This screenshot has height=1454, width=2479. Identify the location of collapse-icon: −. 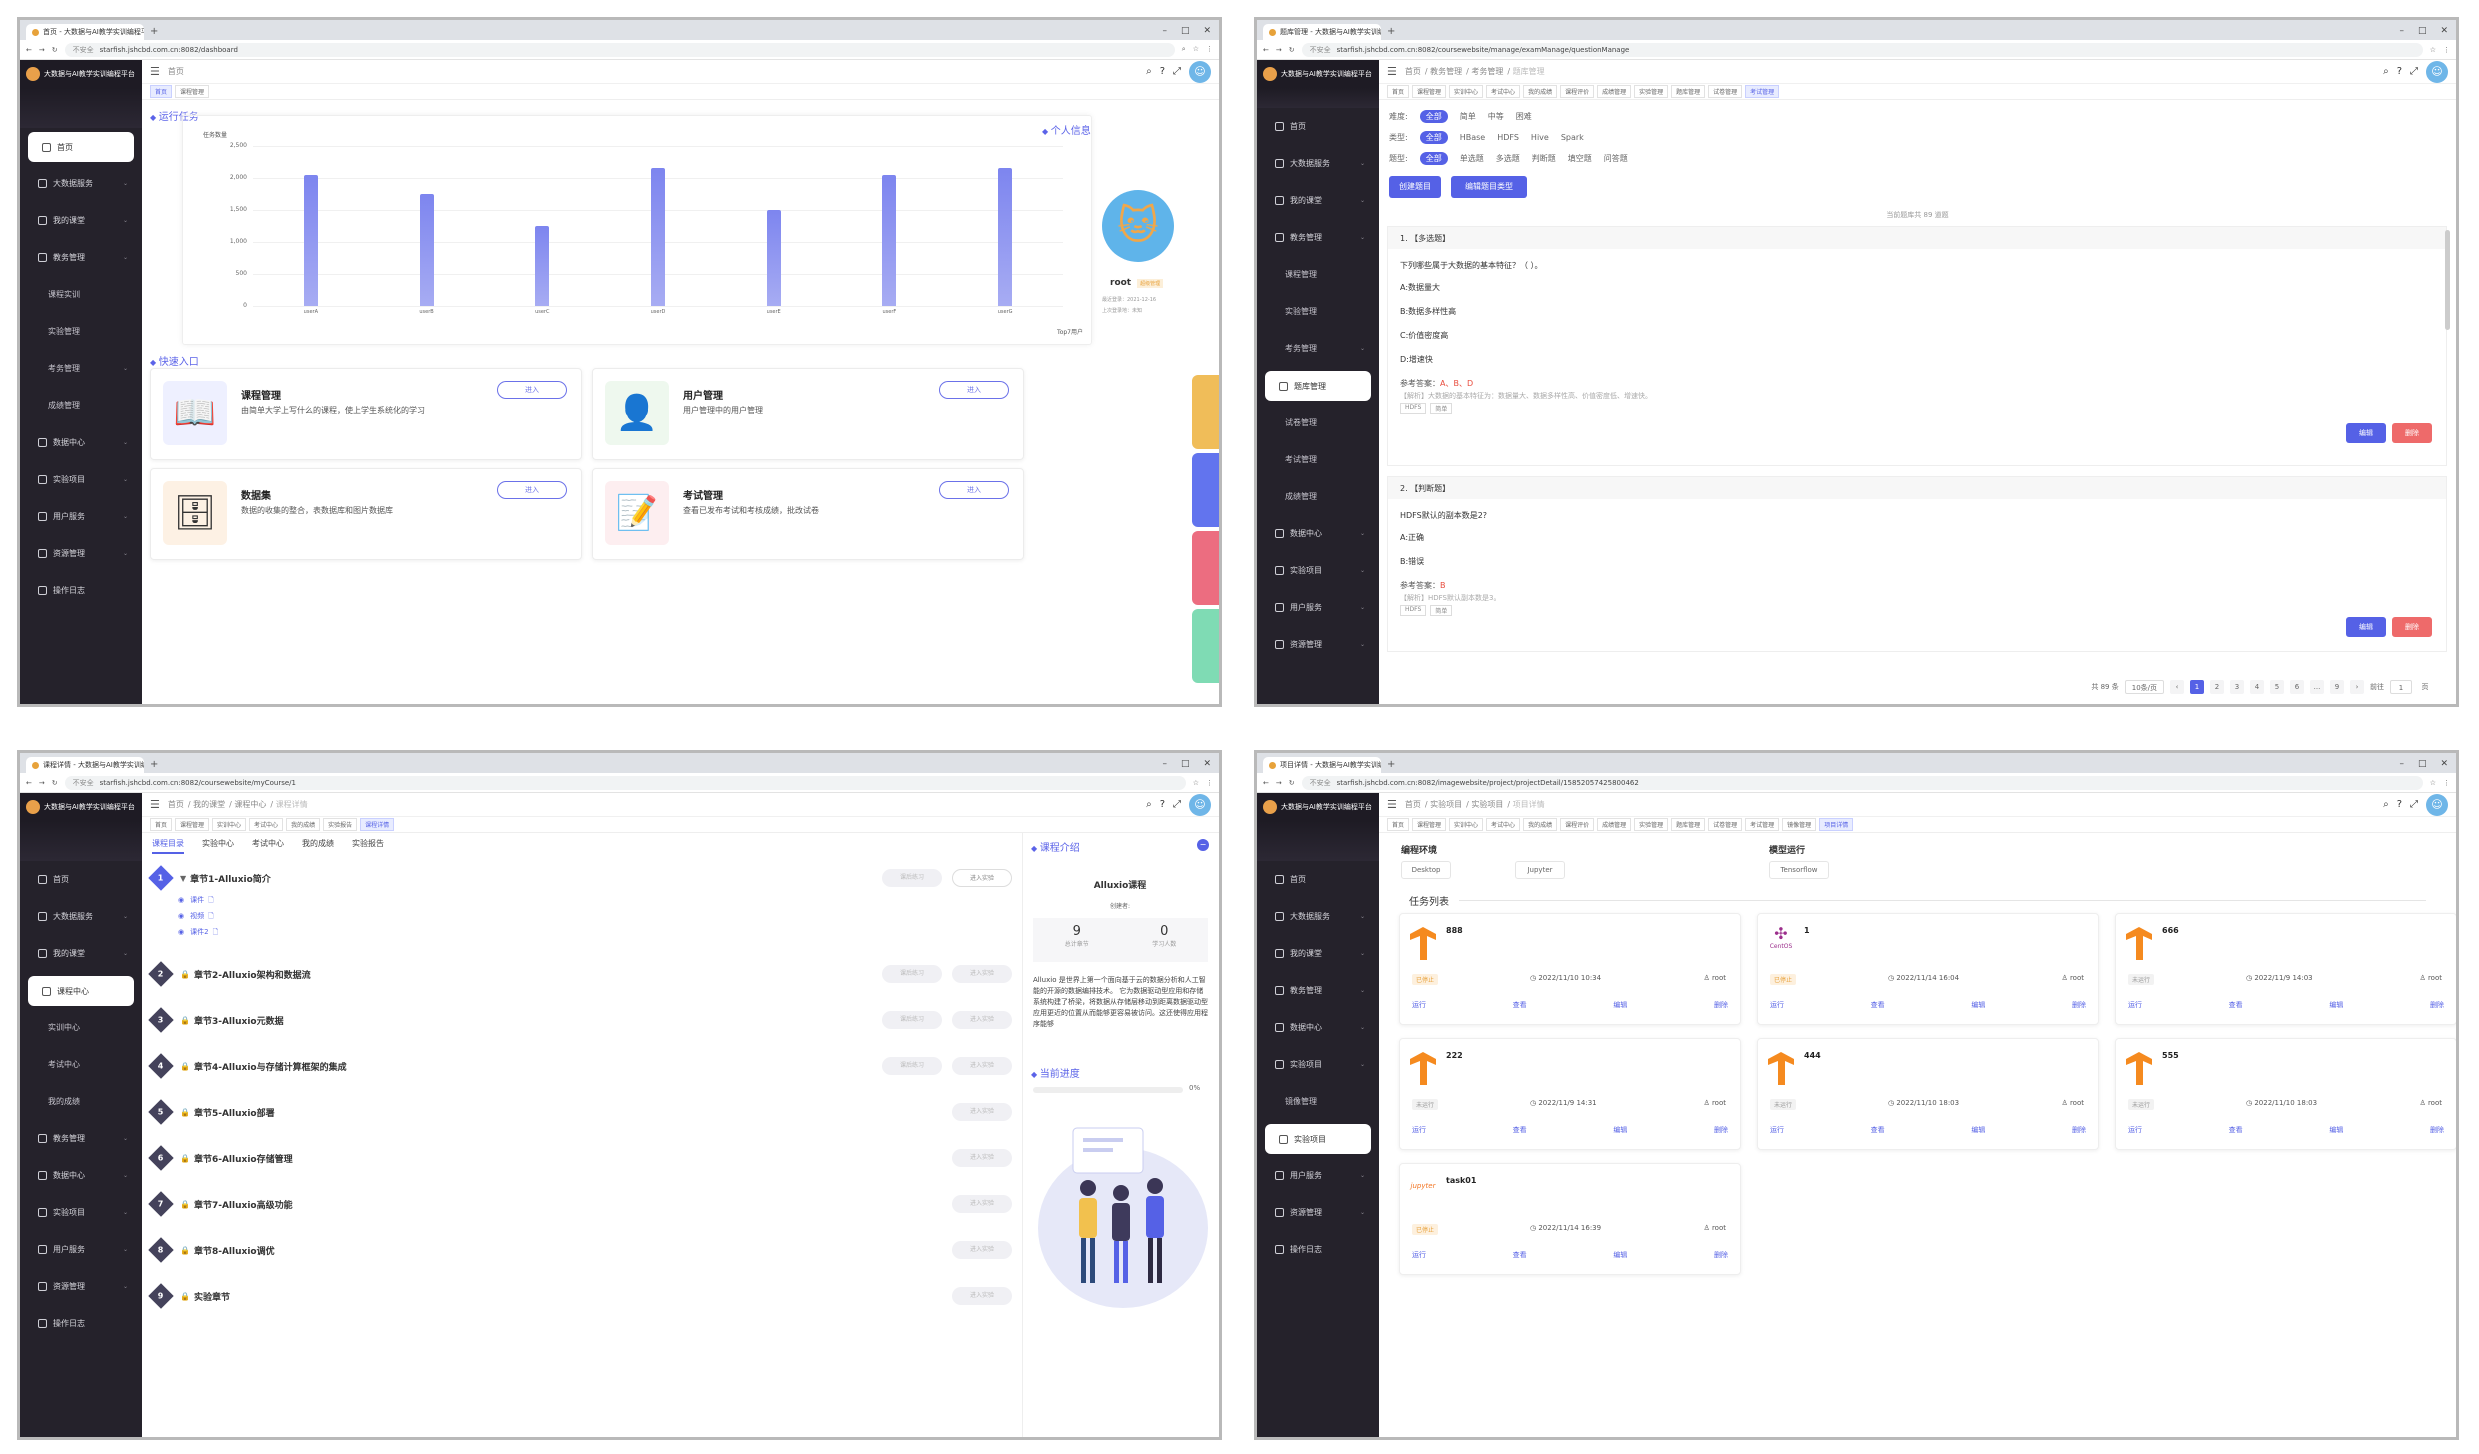
(1203, 845).